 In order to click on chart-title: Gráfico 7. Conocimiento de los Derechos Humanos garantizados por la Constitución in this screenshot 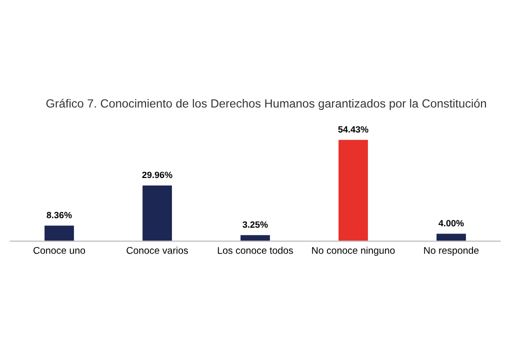, I will do `click(266, 104)`.